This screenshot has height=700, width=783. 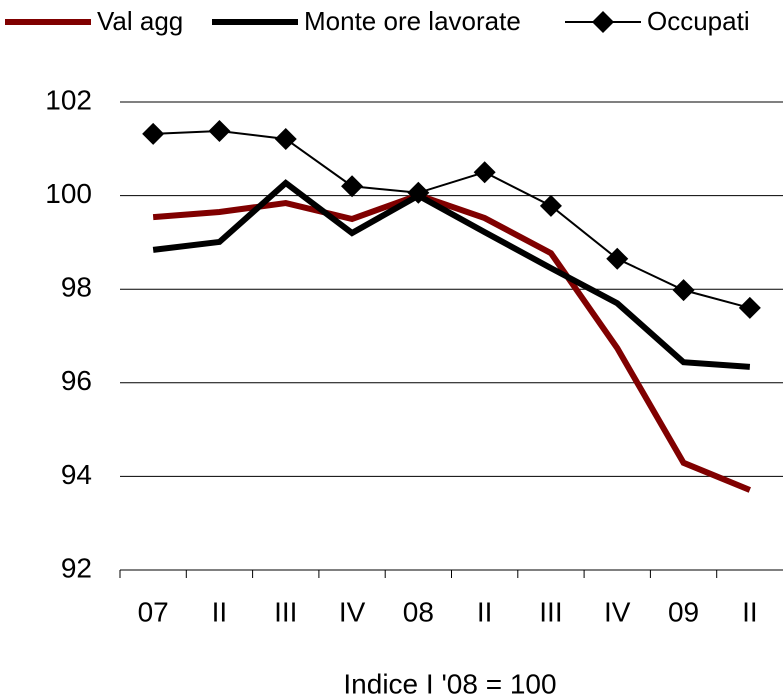 What do you see at coordinates (68, 99) in the screenshot?
I see `y-tick-label: 102` at bounding box center [68, 99].